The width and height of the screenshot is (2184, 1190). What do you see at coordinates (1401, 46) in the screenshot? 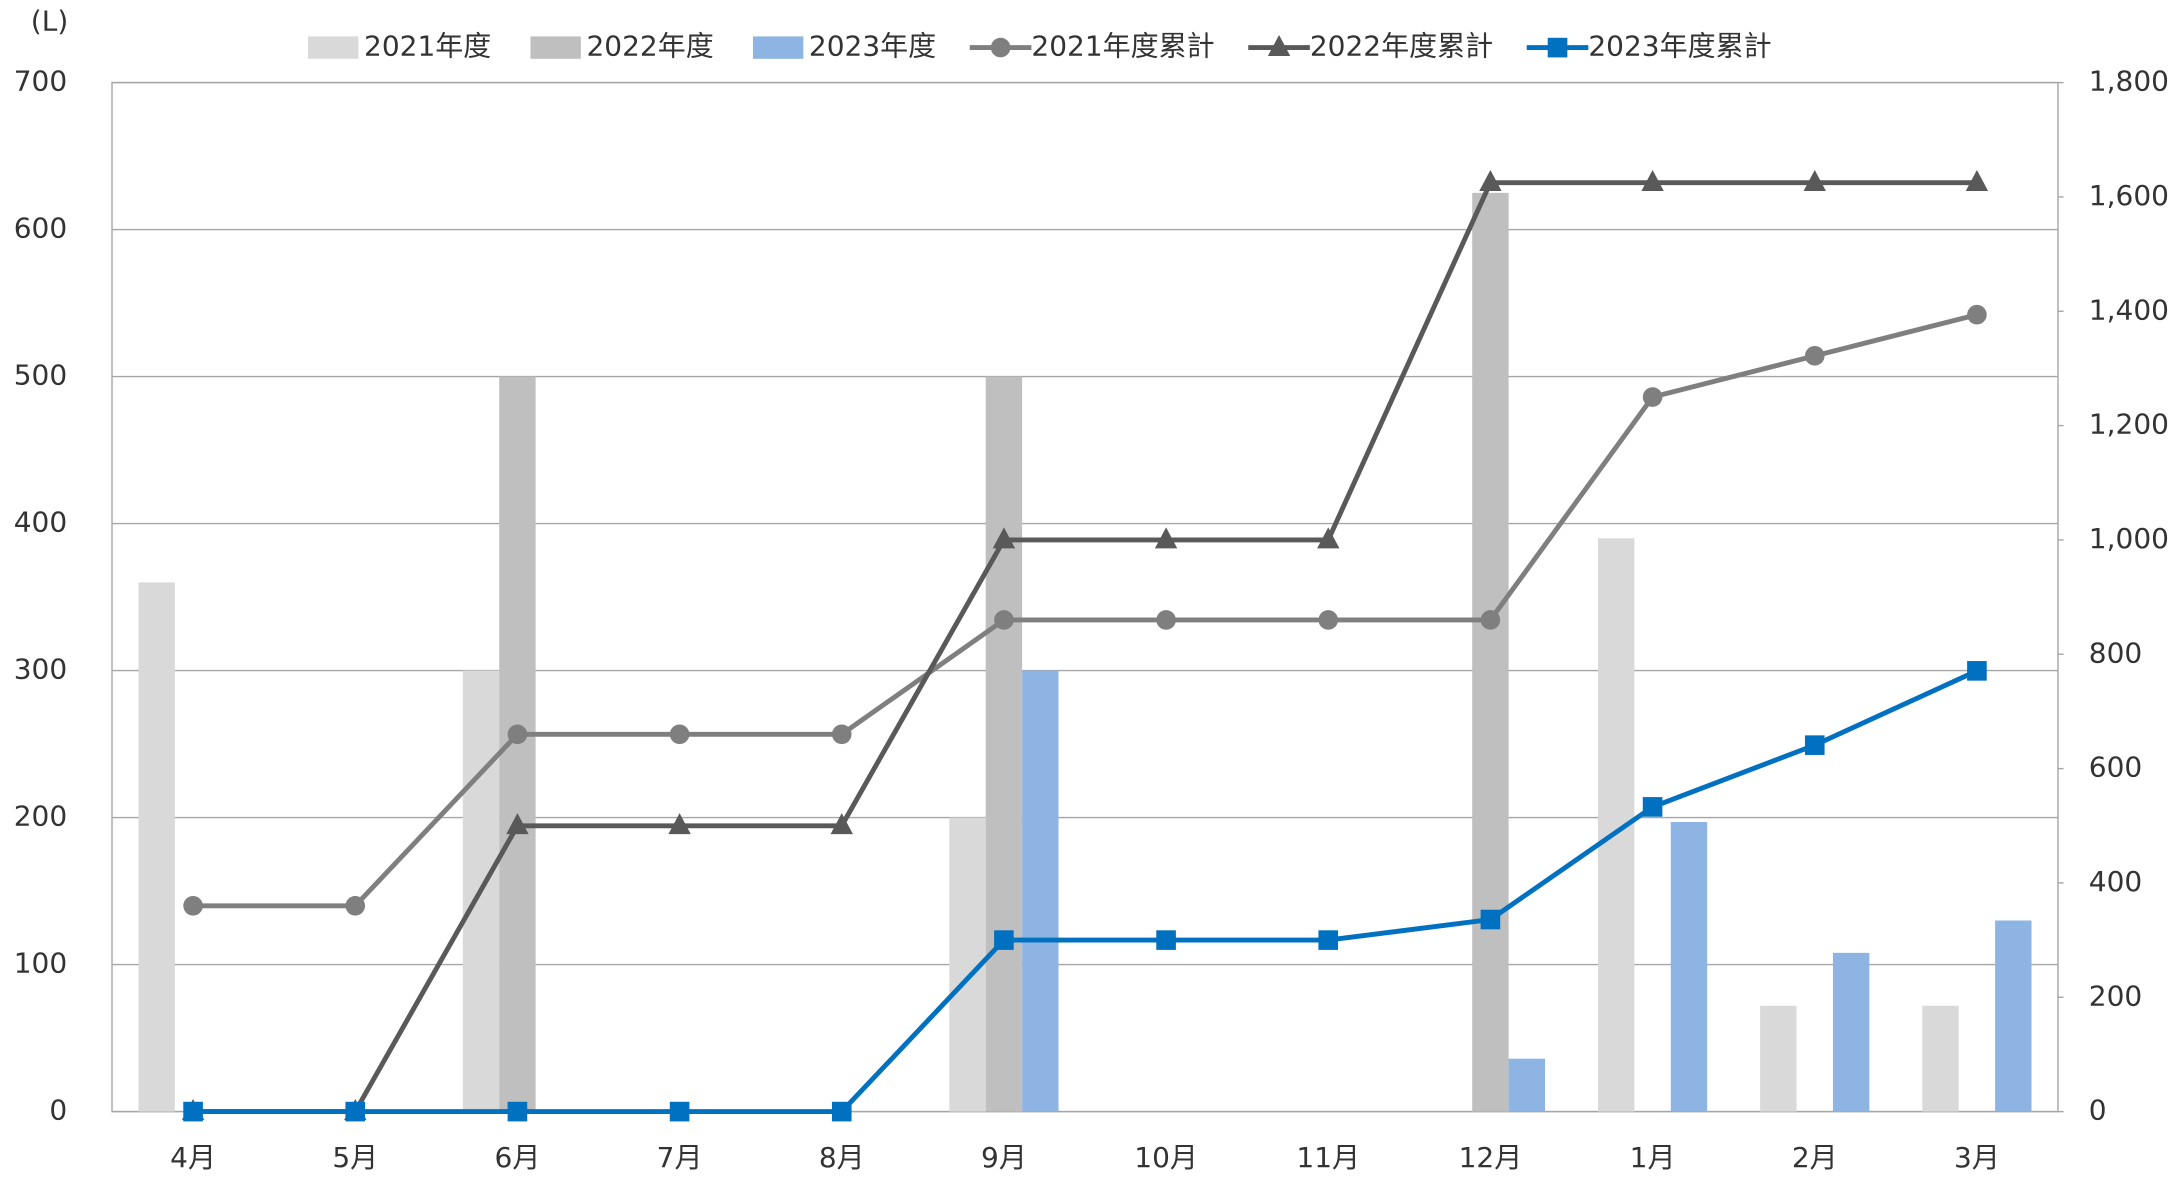
I see `legend-label: 2022年度累計` at bounding box center [1401, 46].